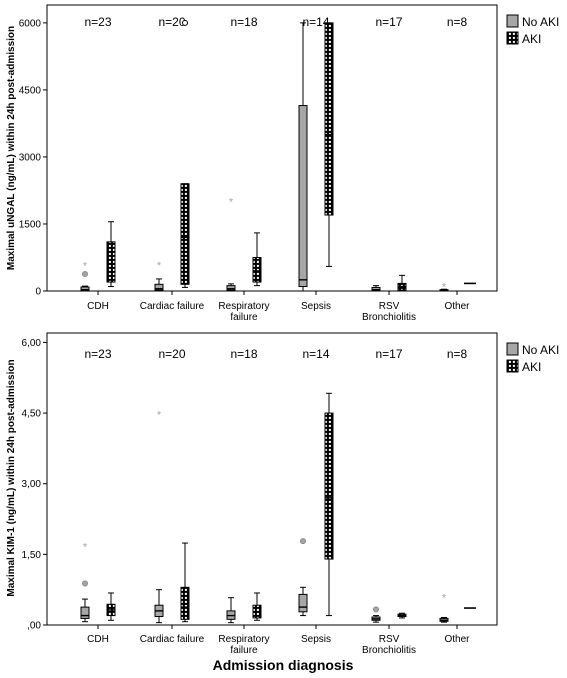  I want to click on y-tick-label: 4500, so click(30, 90).